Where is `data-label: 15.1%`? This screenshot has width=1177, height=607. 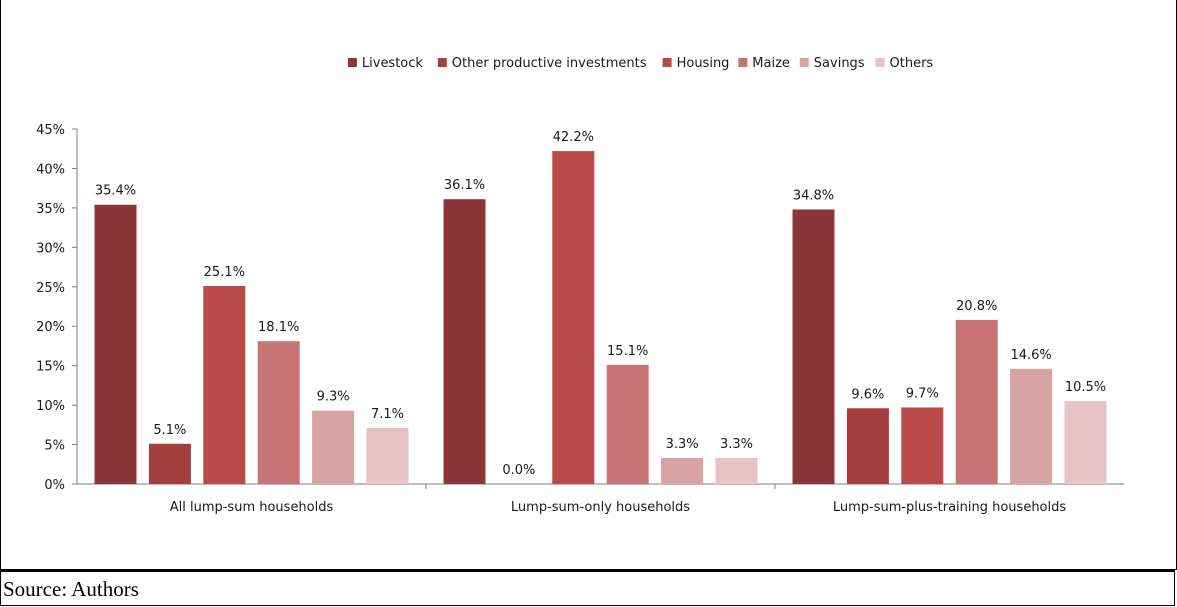
data-label: 15.1% is located at coordinates (627, 351).